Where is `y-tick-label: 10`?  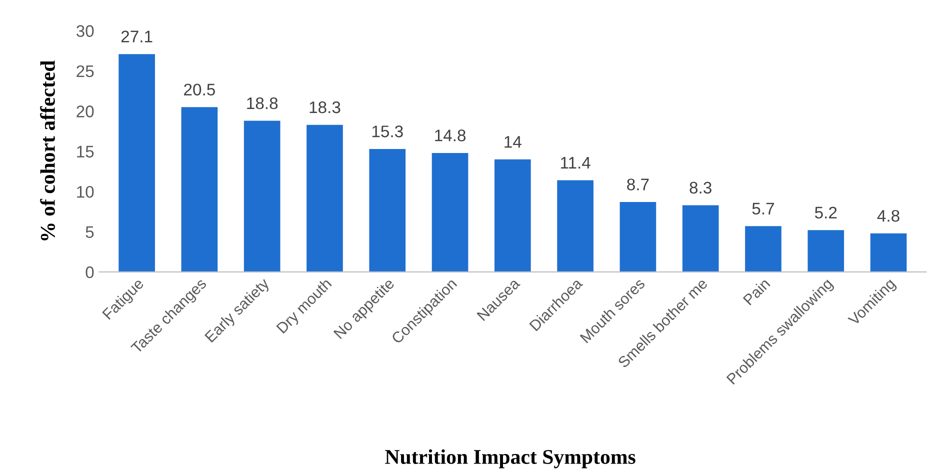 y-tick-label: 10 is located at coordinates (85, 192).